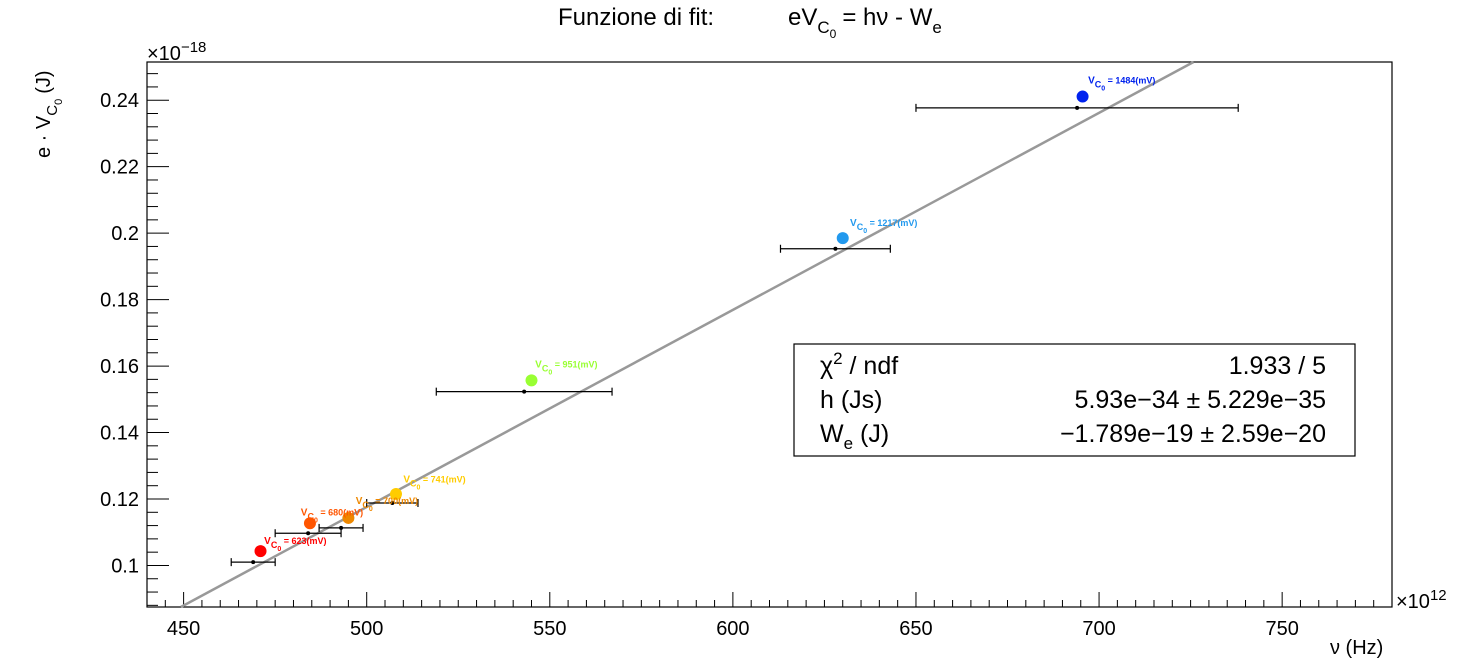 The height and width of the screenshot is (660, 1466). Describe the element at coordinates (1356, 648) in the screenshot. I see `x-axis-label: ν (Hz)` at that location.